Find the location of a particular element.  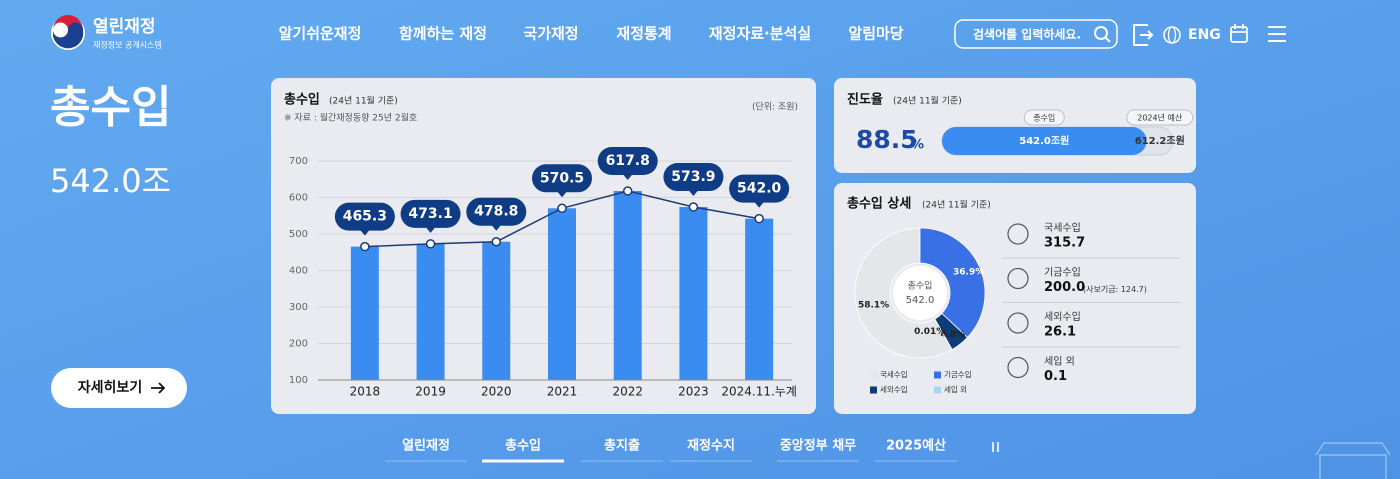

value-label: 478.8 is located at coordinates (496, 212).